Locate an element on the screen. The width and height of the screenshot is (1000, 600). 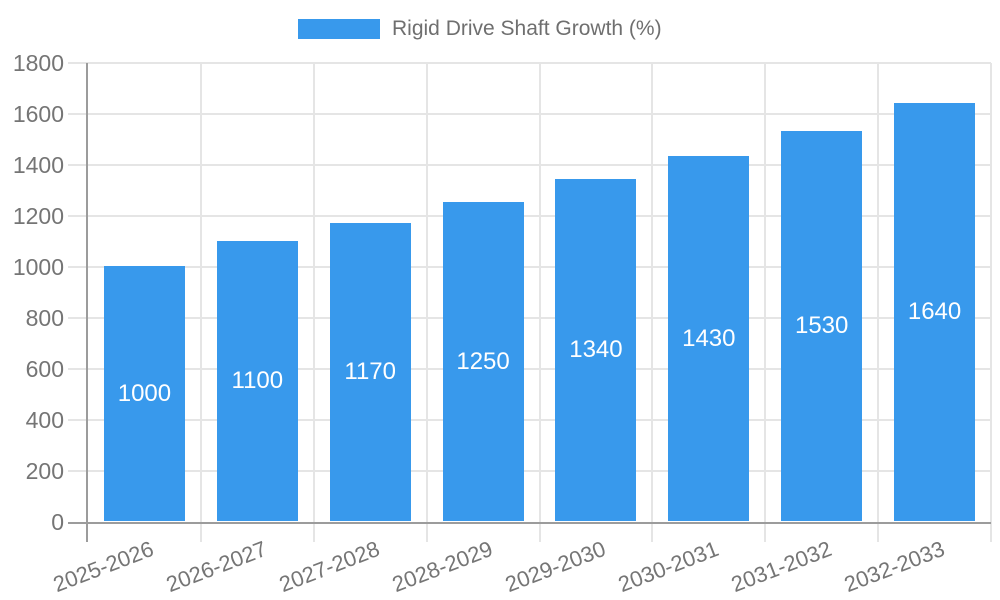
bar-value-label: 1340 is located at coordinates (596, 350).